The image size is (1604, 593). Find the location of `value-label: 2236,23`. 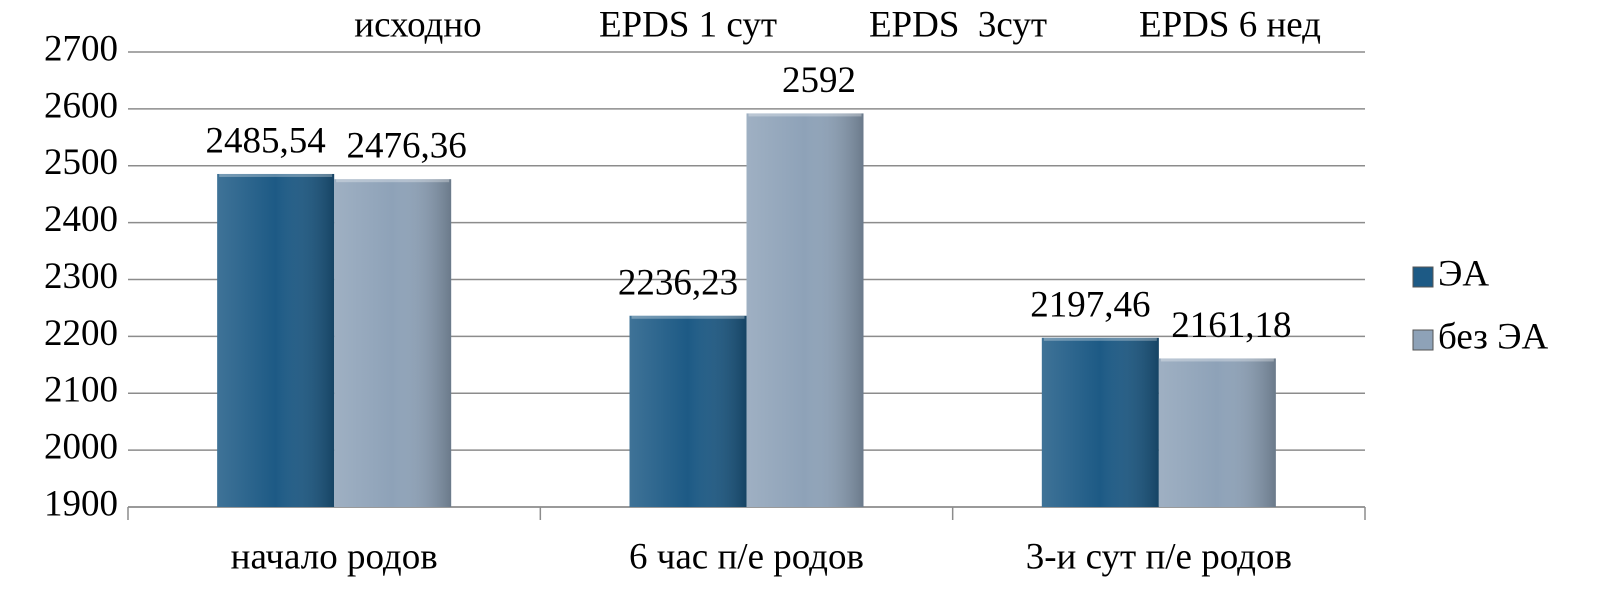

value-label: 2236,23 is located at coordinates (678, 282).